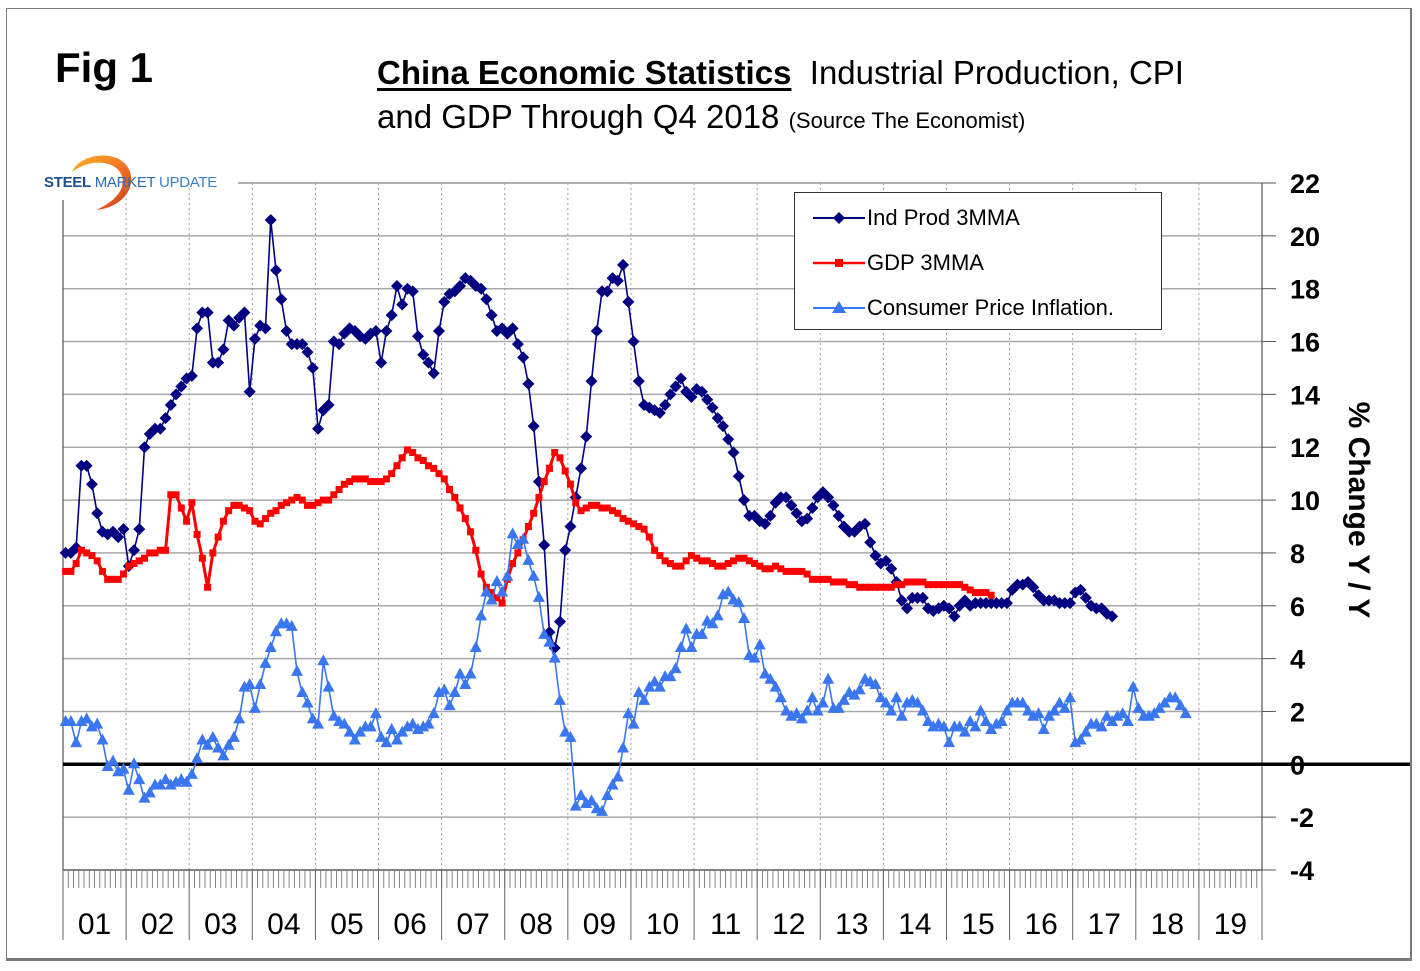  I want to click on legend-triangle-icon, so click(839, 307).